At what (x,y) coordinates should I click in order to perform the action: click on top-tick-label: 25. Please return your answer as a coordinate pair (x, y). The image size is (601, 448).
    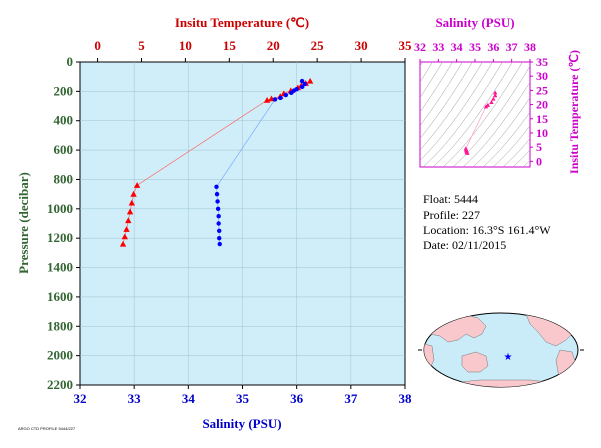
    Looking at the image, I should click on (318, 45).